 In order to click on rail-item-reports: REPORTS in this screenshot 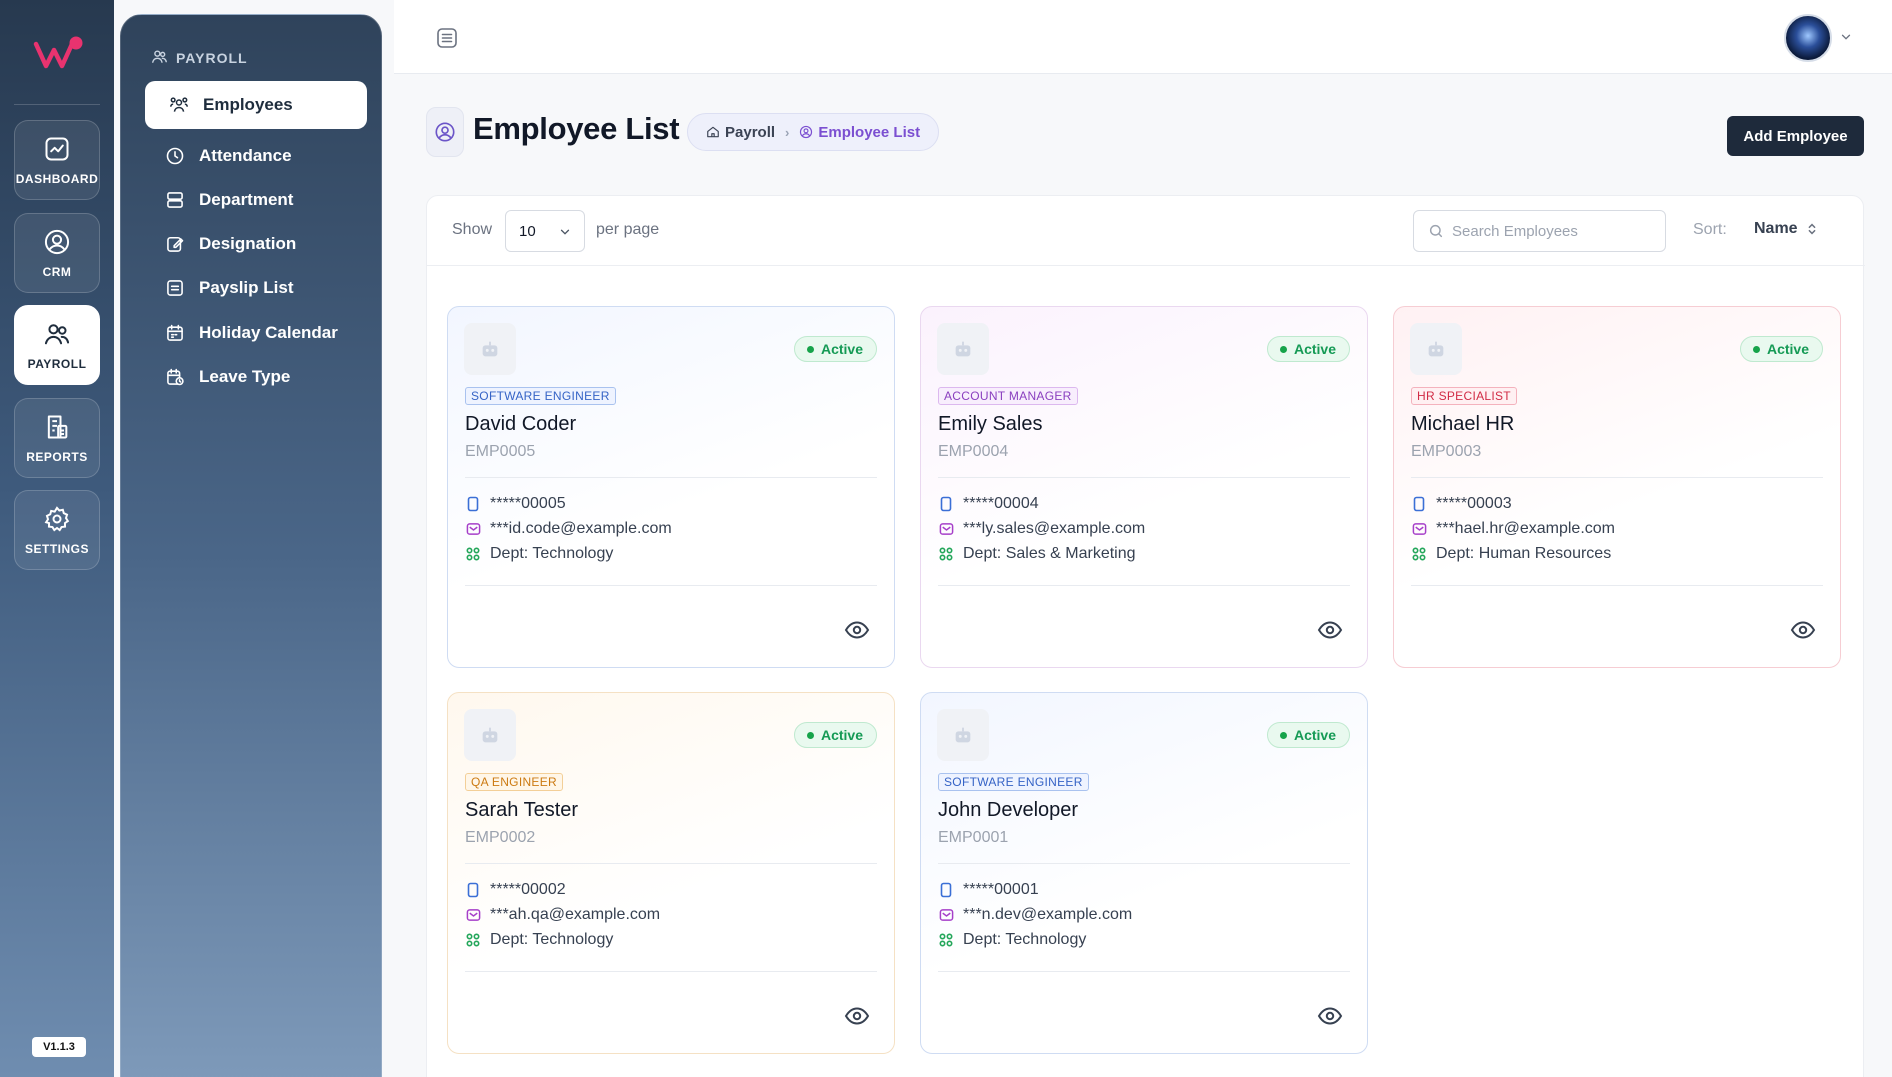, I will do `click(57, 438)`.